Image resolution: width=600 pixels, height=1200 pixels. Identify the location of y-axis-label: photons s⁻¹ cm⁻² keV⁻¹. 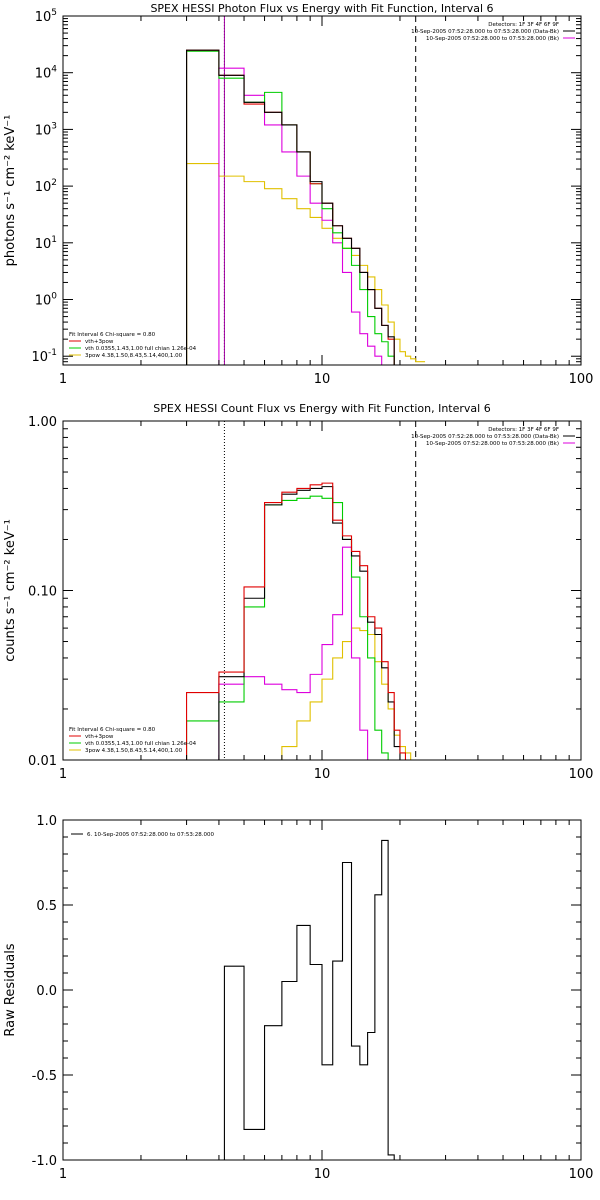
(10, 191).